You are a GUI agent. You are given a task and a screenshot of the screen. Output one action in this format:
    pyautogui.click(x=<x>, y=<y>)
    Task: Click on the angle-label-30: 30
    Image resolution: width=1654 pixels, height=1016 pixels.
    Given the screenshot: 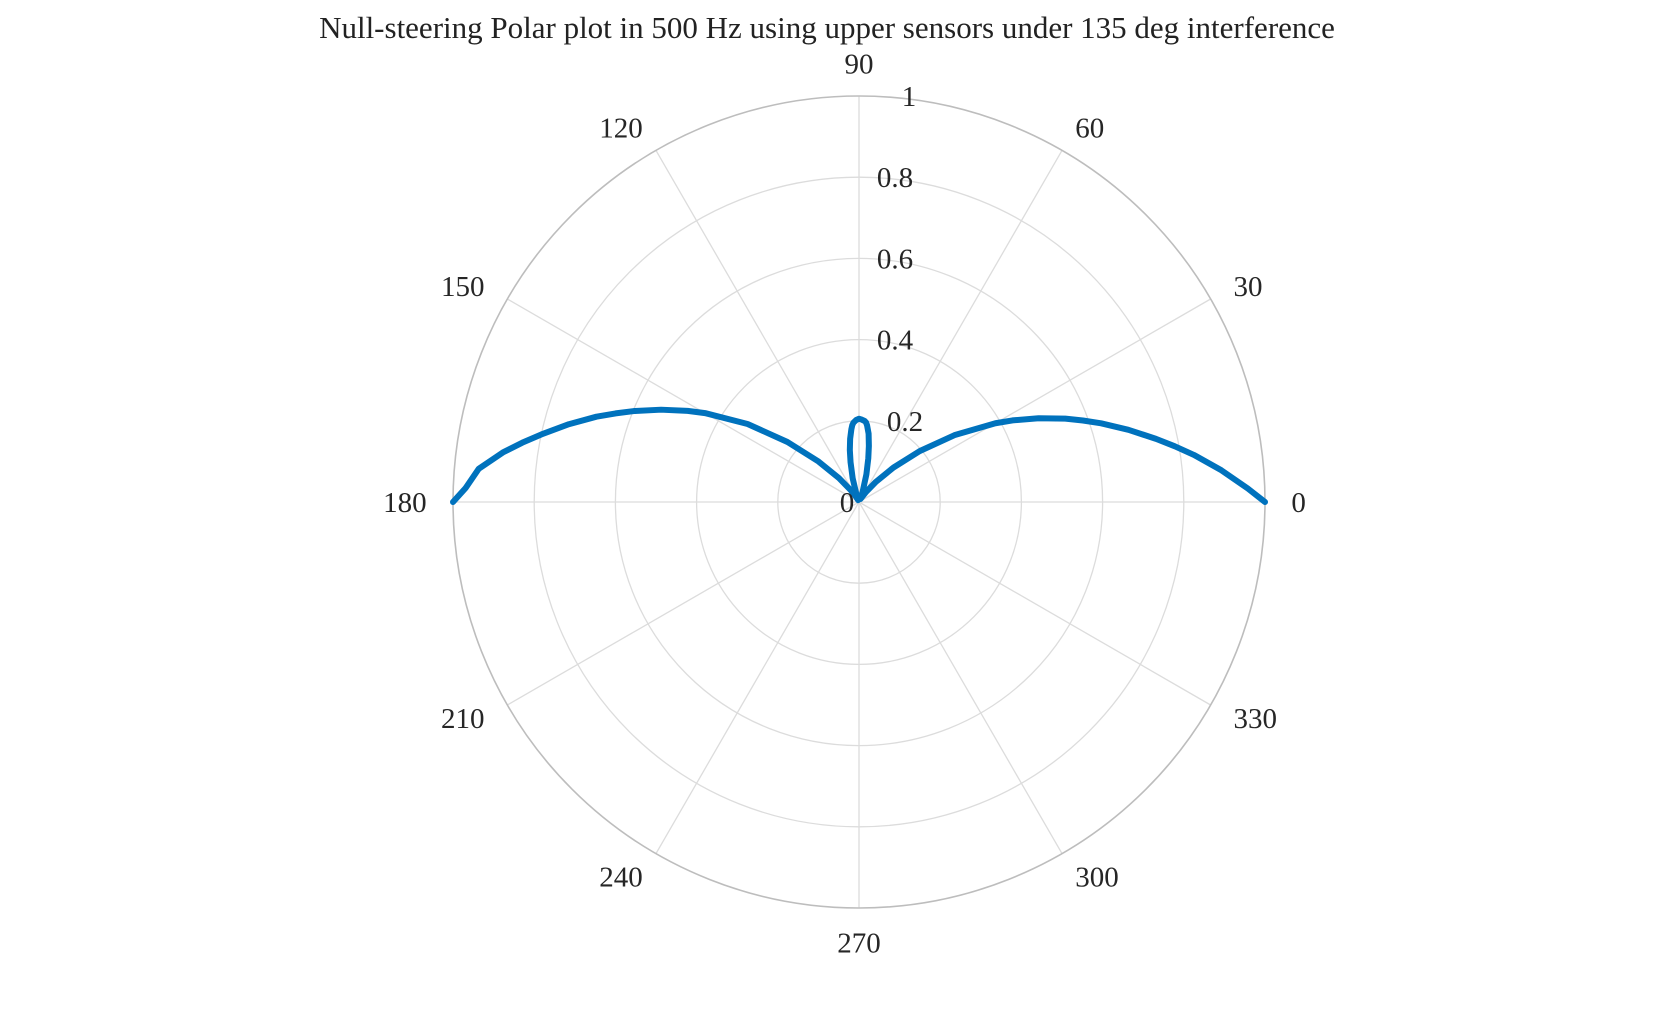 What is the action you would take?
    pyautogui.click(x=1248, y=287)
    